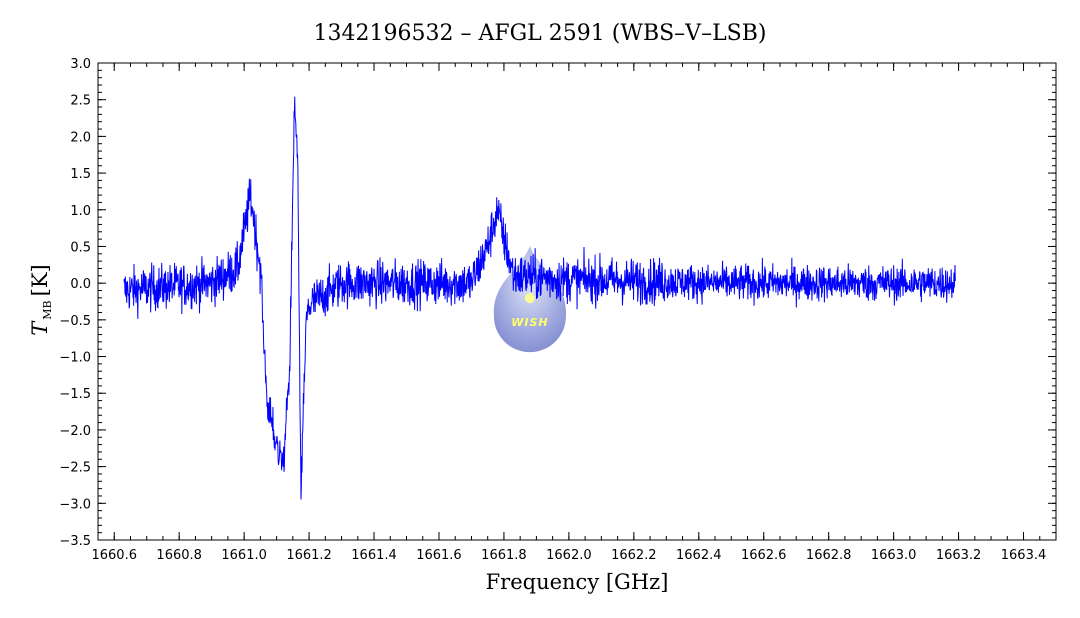 The width and height of the screenshot is (1080, 618). Describe the element at coordinates (75, 394) in the screenshot. I see `y-tick-label: −1.5` at that location.